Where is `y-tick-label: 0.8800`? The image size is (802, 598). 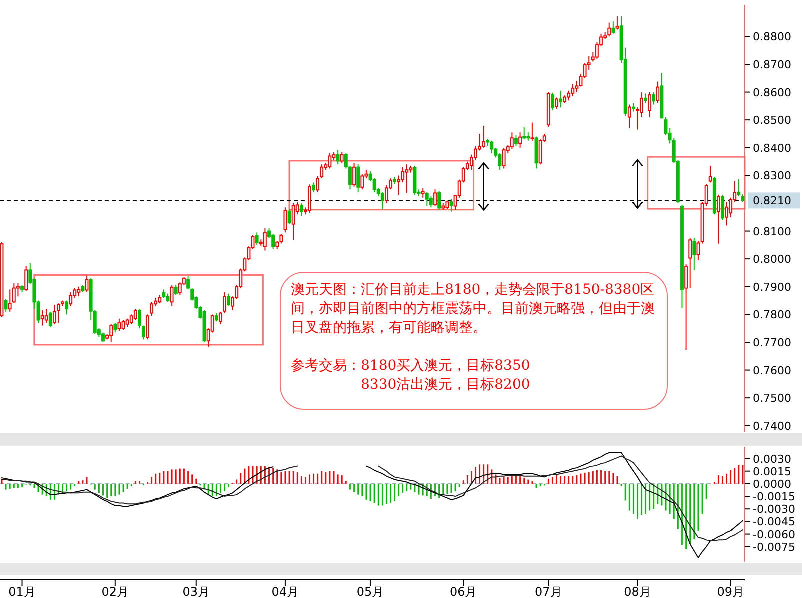
y-tick-label: 0.8800 is located at coordinates (772, 37).